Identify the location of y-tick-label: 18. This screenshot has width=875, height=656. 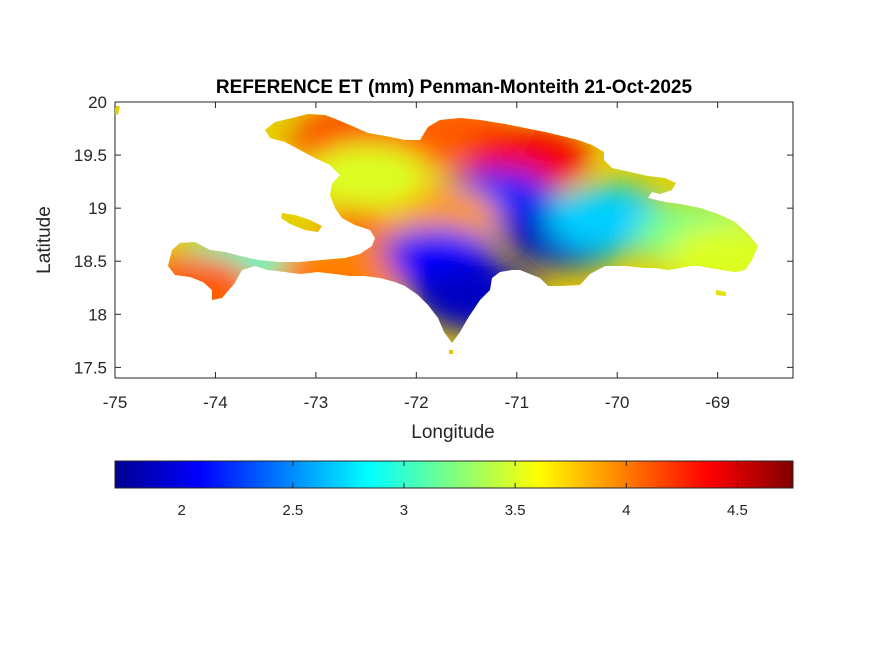
(97, 314).